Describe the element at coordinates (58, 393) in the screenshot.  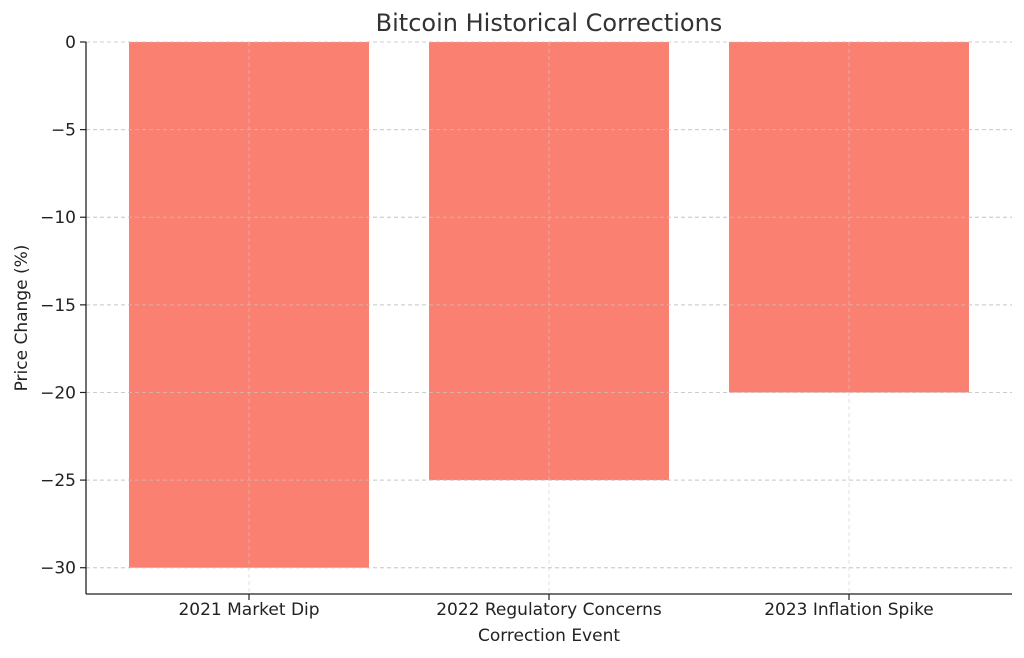
I see `y-tick-label: −20` at that location.